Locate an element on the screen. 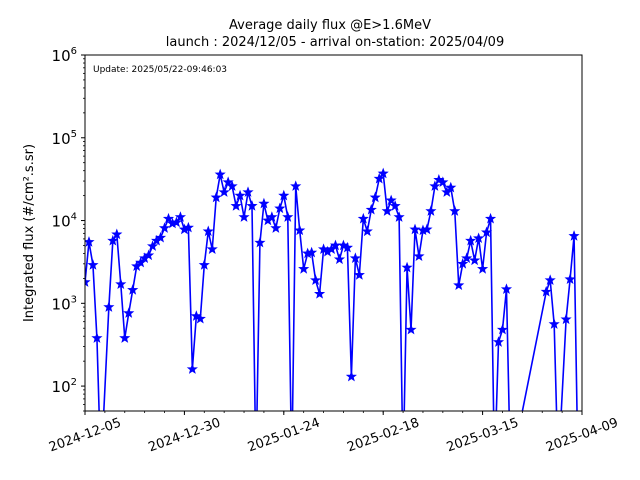  x-tick-label: 2025-02-18 is located at coordinates (383, 436).